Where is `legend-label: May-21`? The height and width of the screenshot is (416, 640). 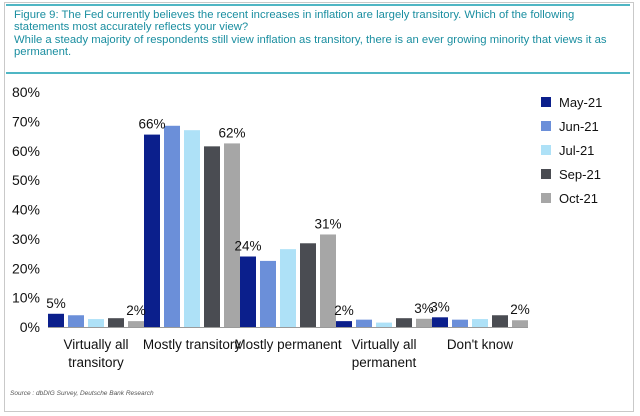
legend-label: May-21 is located at coordinates (581, 102).